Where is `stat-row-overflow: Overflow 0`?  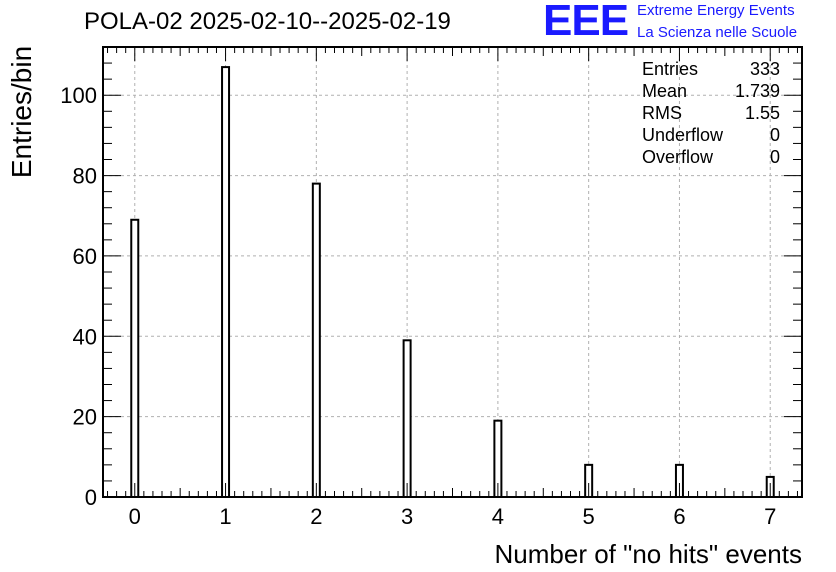 stat-row-overflow: Overflow 0 is located at coordinates (711, 157).